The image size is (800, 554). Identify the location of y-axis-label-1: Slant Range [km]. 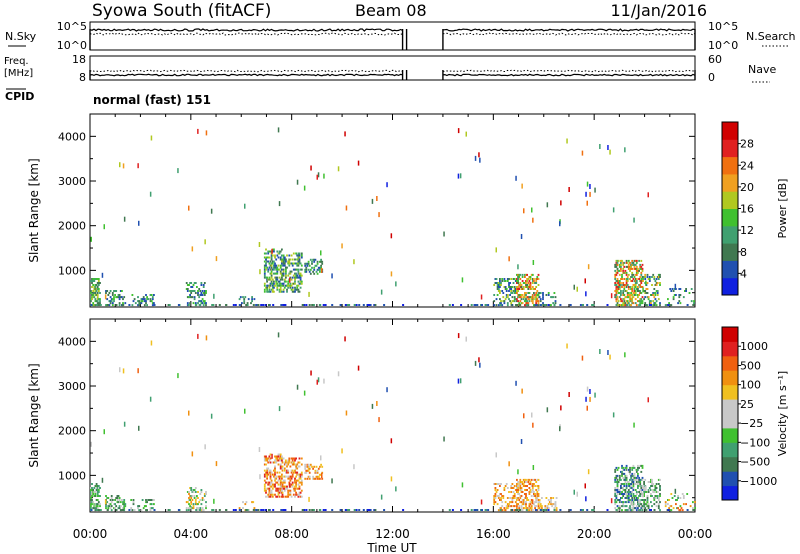
(34, 415).